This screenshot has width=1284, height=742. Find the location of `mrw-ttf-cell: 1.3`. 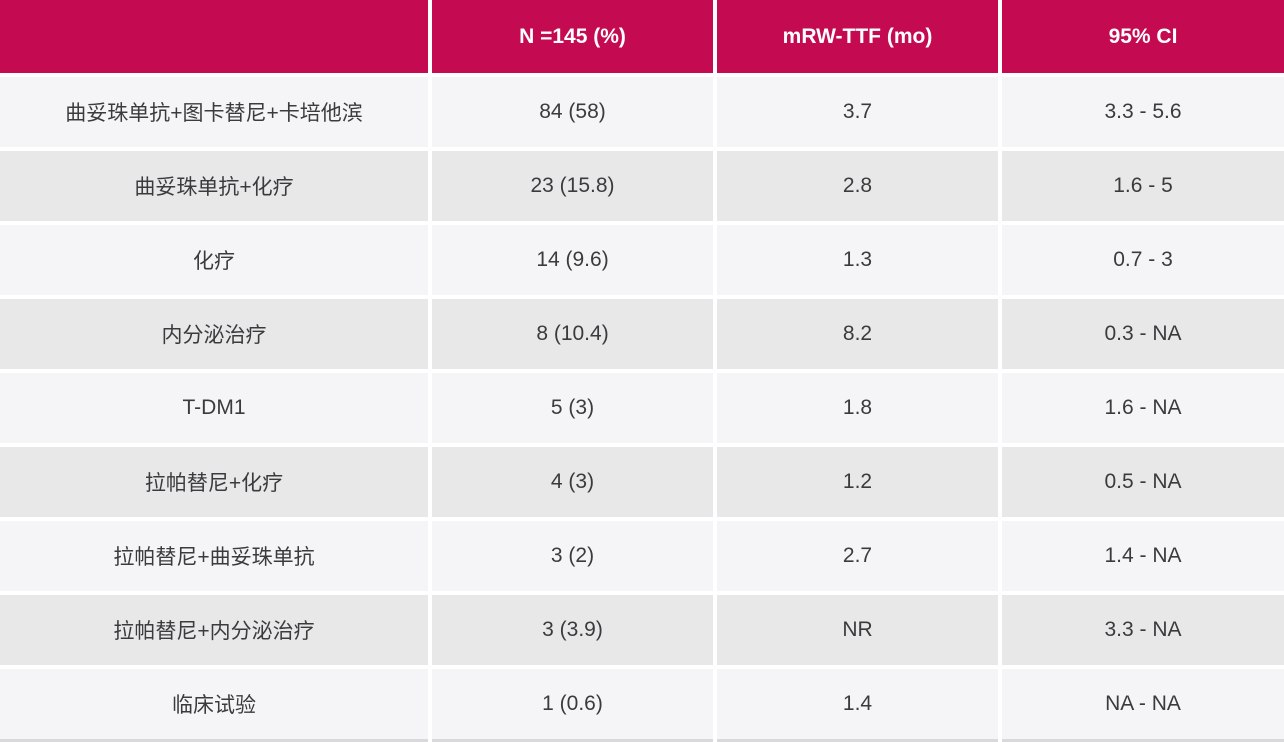

mrw-ttf-cell: 1.3 is located at coordinates (856, 259).